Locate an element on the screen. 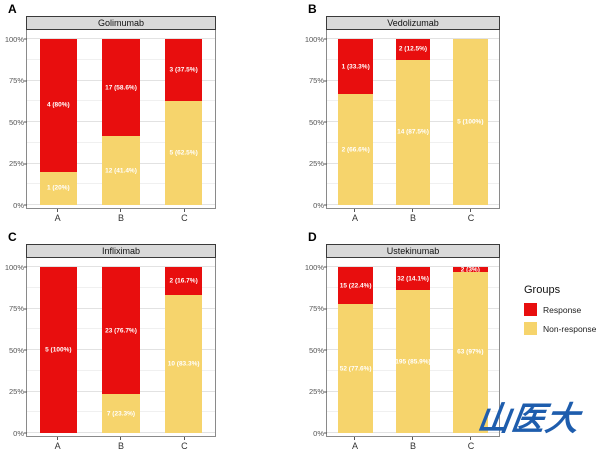  x-axis-label: B is located at coordinates (412, 446).